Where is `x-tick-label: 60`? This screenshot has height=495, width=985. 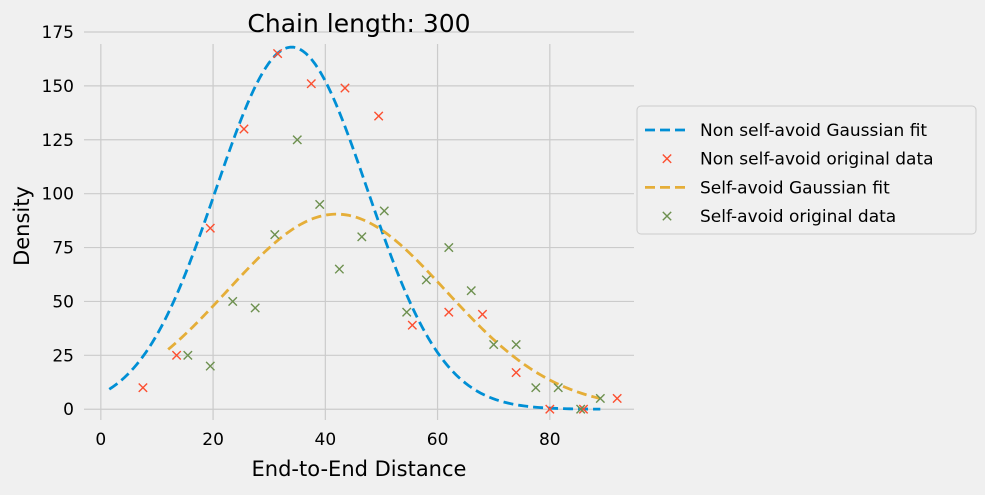
x-tick-label: 60 is located at coordinates (438, 440).